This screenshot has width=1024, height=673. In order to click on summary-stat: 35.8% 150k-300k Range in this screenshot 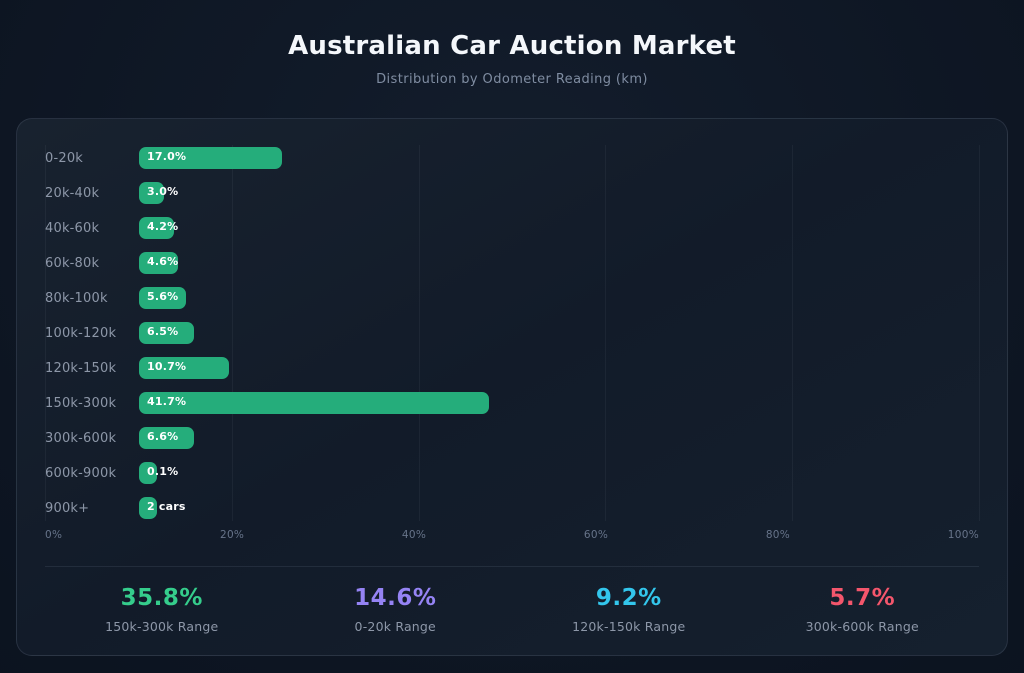, I will do `click(162, 609)`.